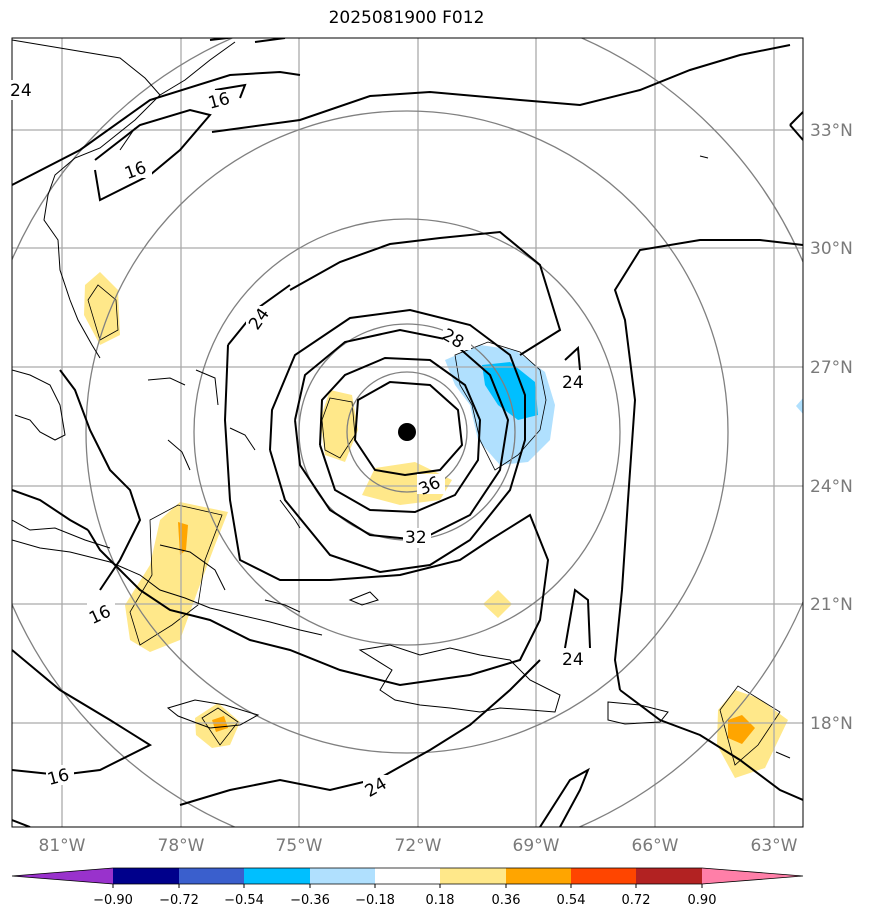 The image size is (873, 924). Describe the element at coordinates (179, 900) in the screenshot. I see `colorbar-tick-label: −0.72` at that location.